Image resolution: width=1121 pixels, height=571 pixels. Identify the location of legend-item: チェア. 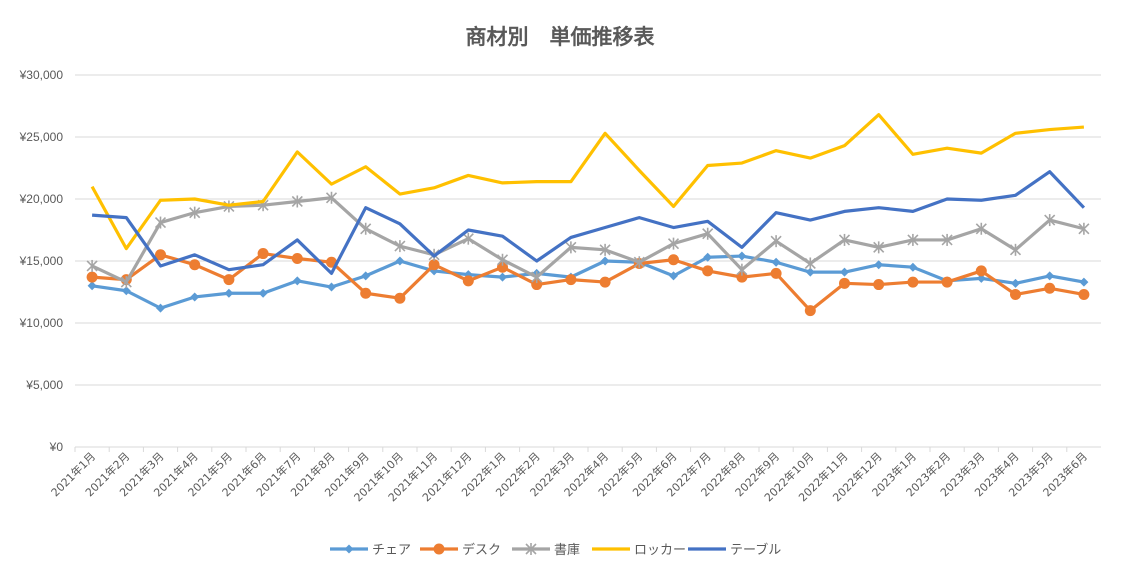
(370, 550).